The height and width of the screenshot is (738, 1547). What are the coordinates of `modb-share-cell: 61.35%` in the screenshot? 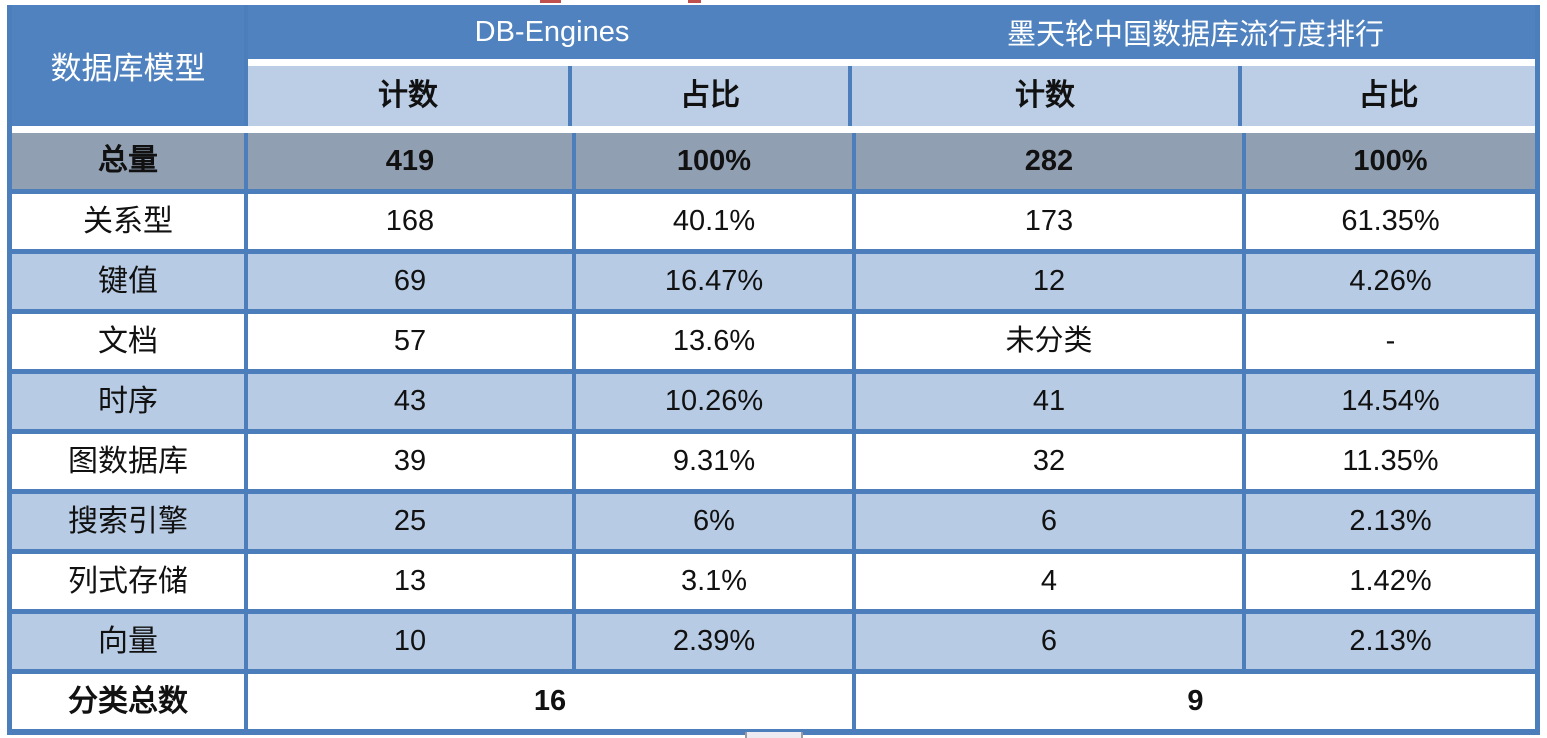 It's located at (1390, 221).